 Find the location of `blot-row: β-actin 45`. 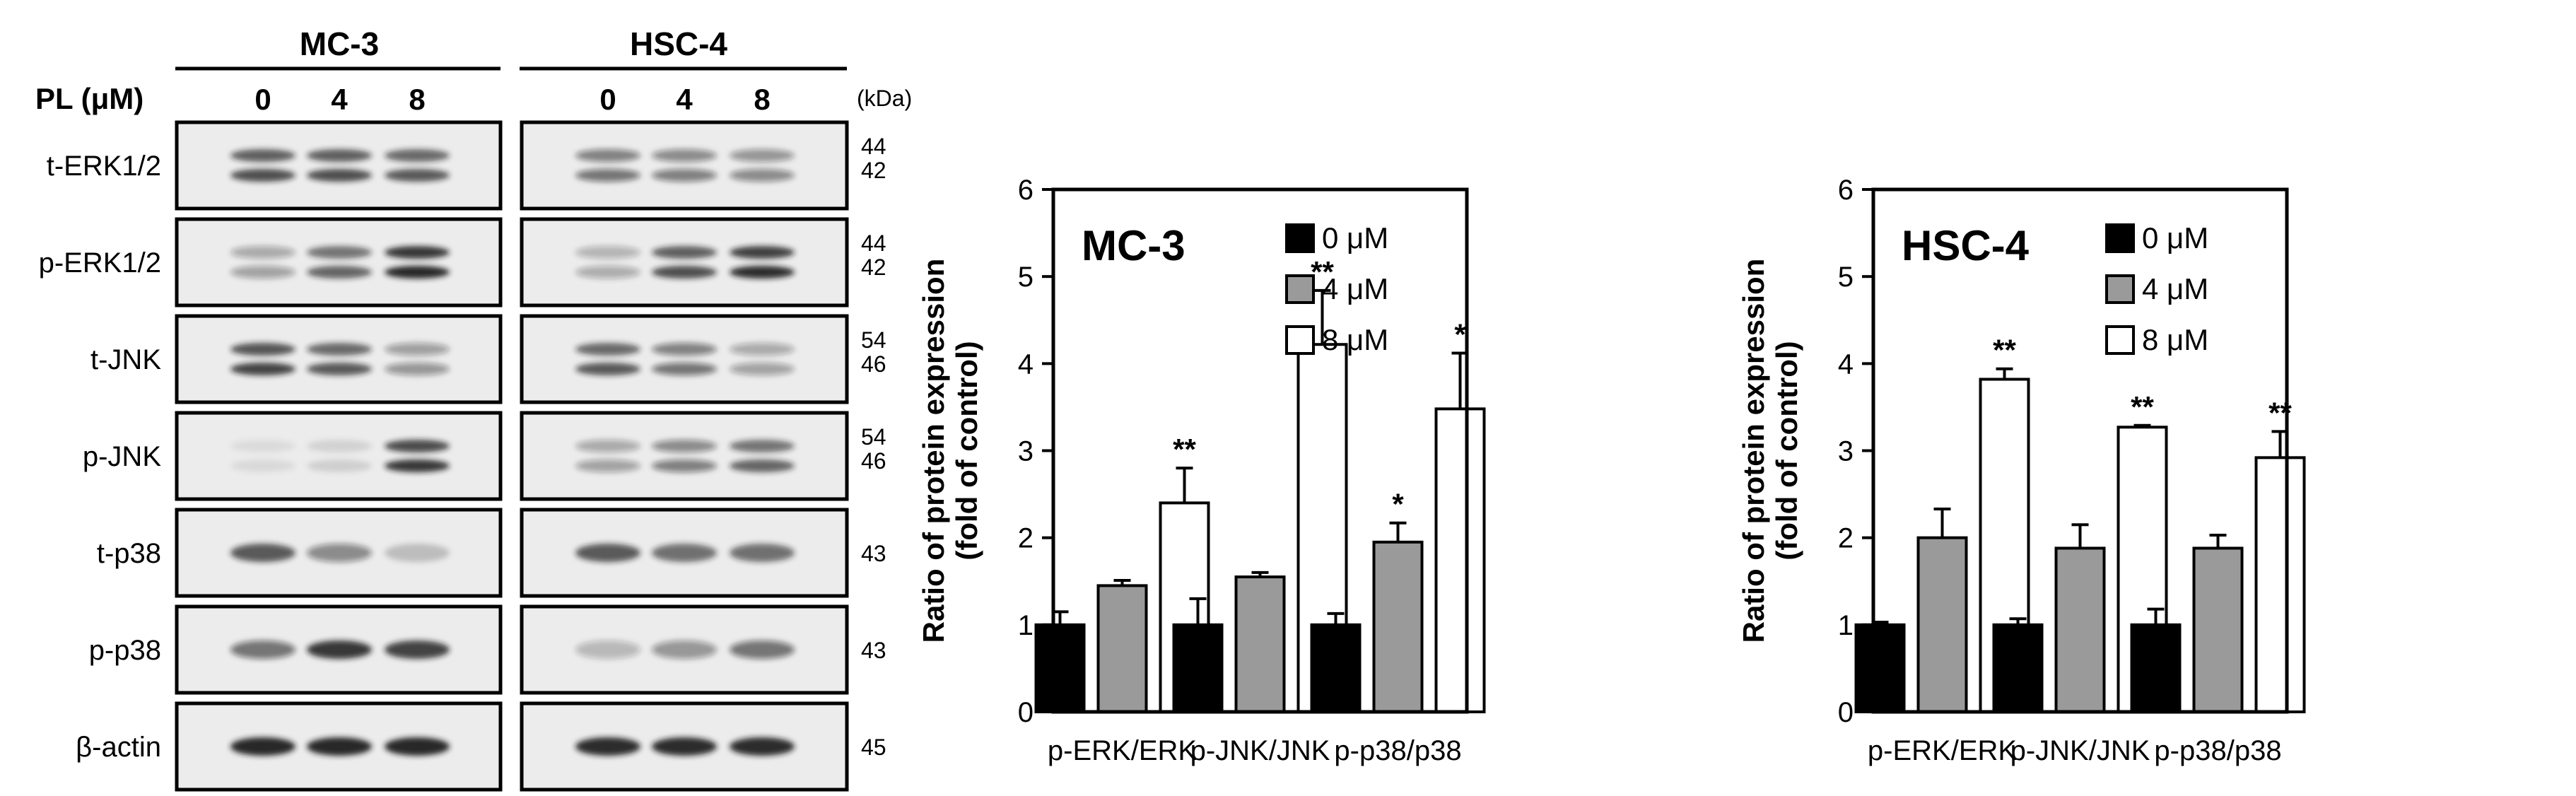

blot-row: β-actin 45 is located at coordinates (481, 746).